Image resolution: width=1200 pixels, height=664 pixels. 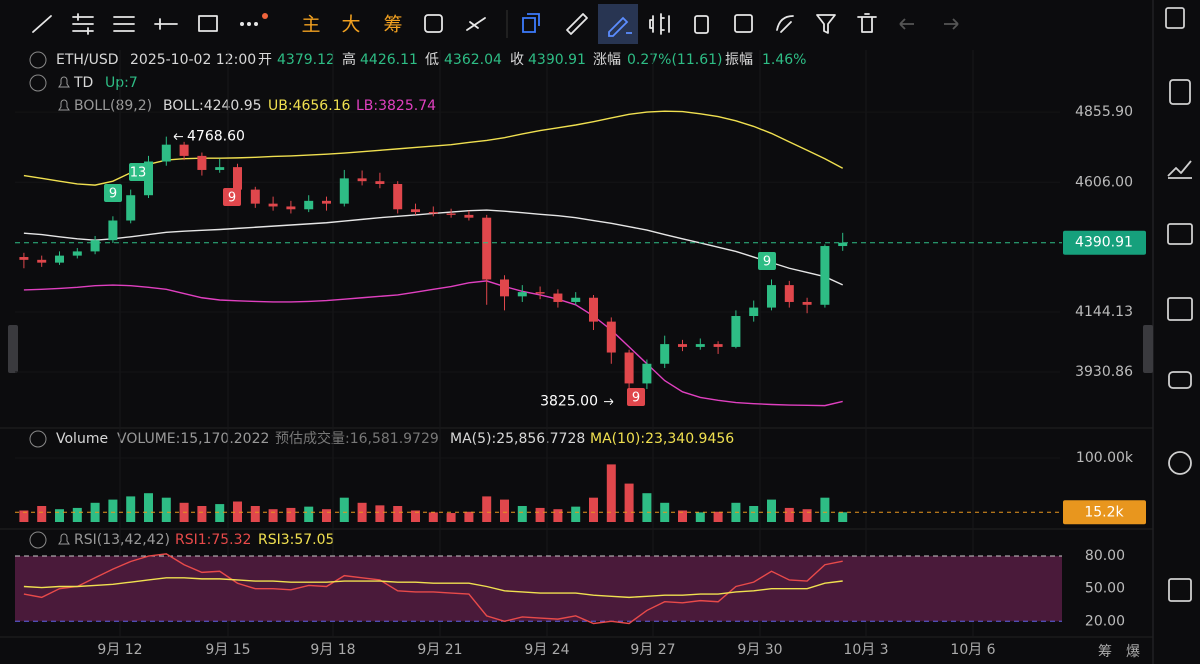 What do you see at coordinates (254, 19) in the screenshot?
I see `more-tool` at bounding box center [254, 19].